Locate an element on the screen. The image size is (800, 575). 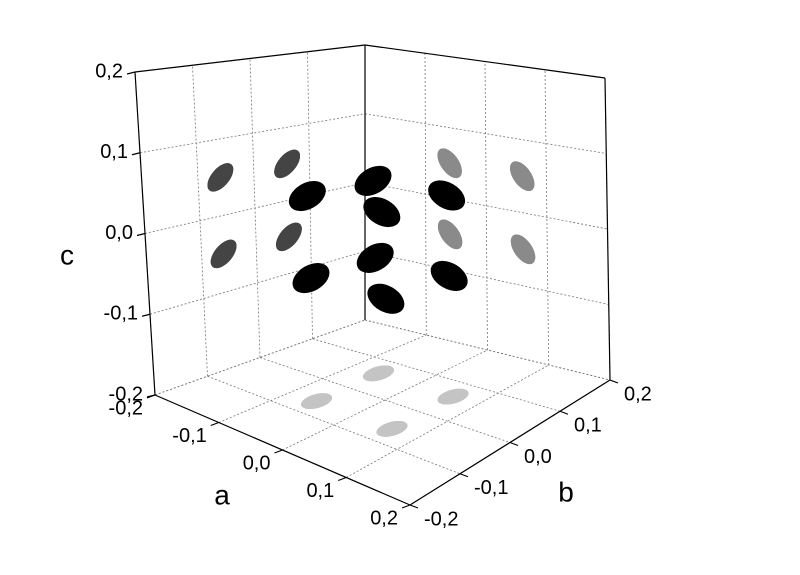
y-tick-label: -0,1 is located at coordinates (491, 488).